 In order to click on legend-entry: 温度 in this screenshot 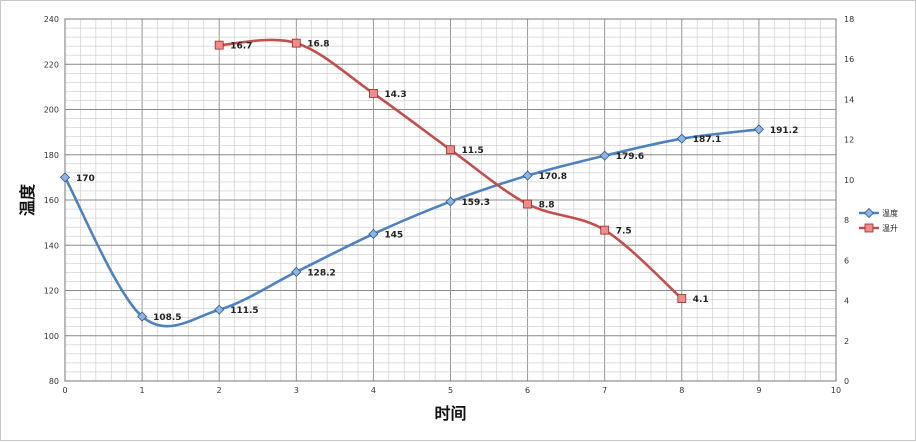, I will do `click(890, 213)`.